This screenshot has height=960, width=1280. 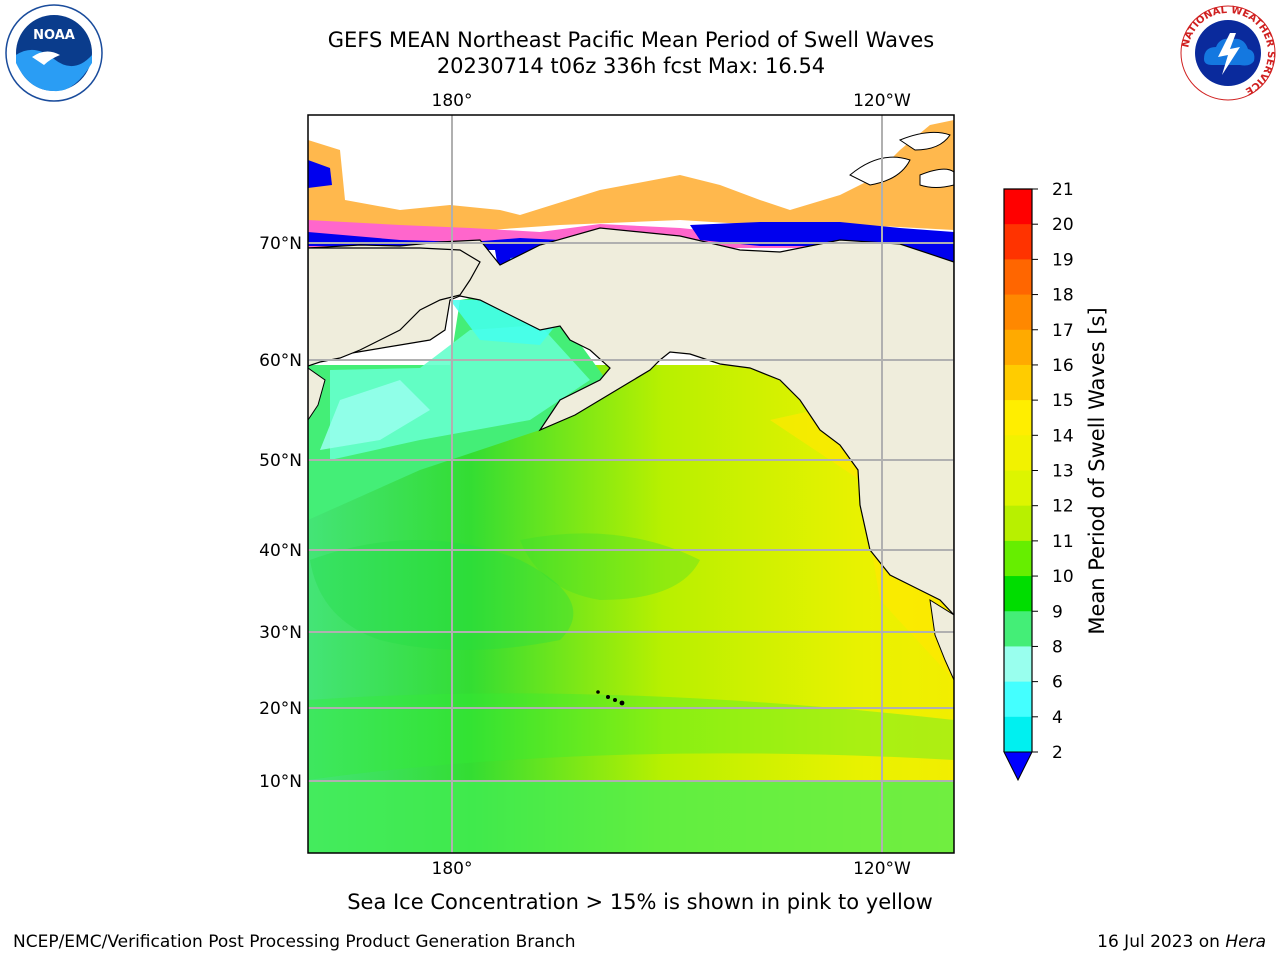 What do you see at coordinates (631, 816) in the screenshot?
I see `tropical-swell-band` at bounding box center [631, 816].